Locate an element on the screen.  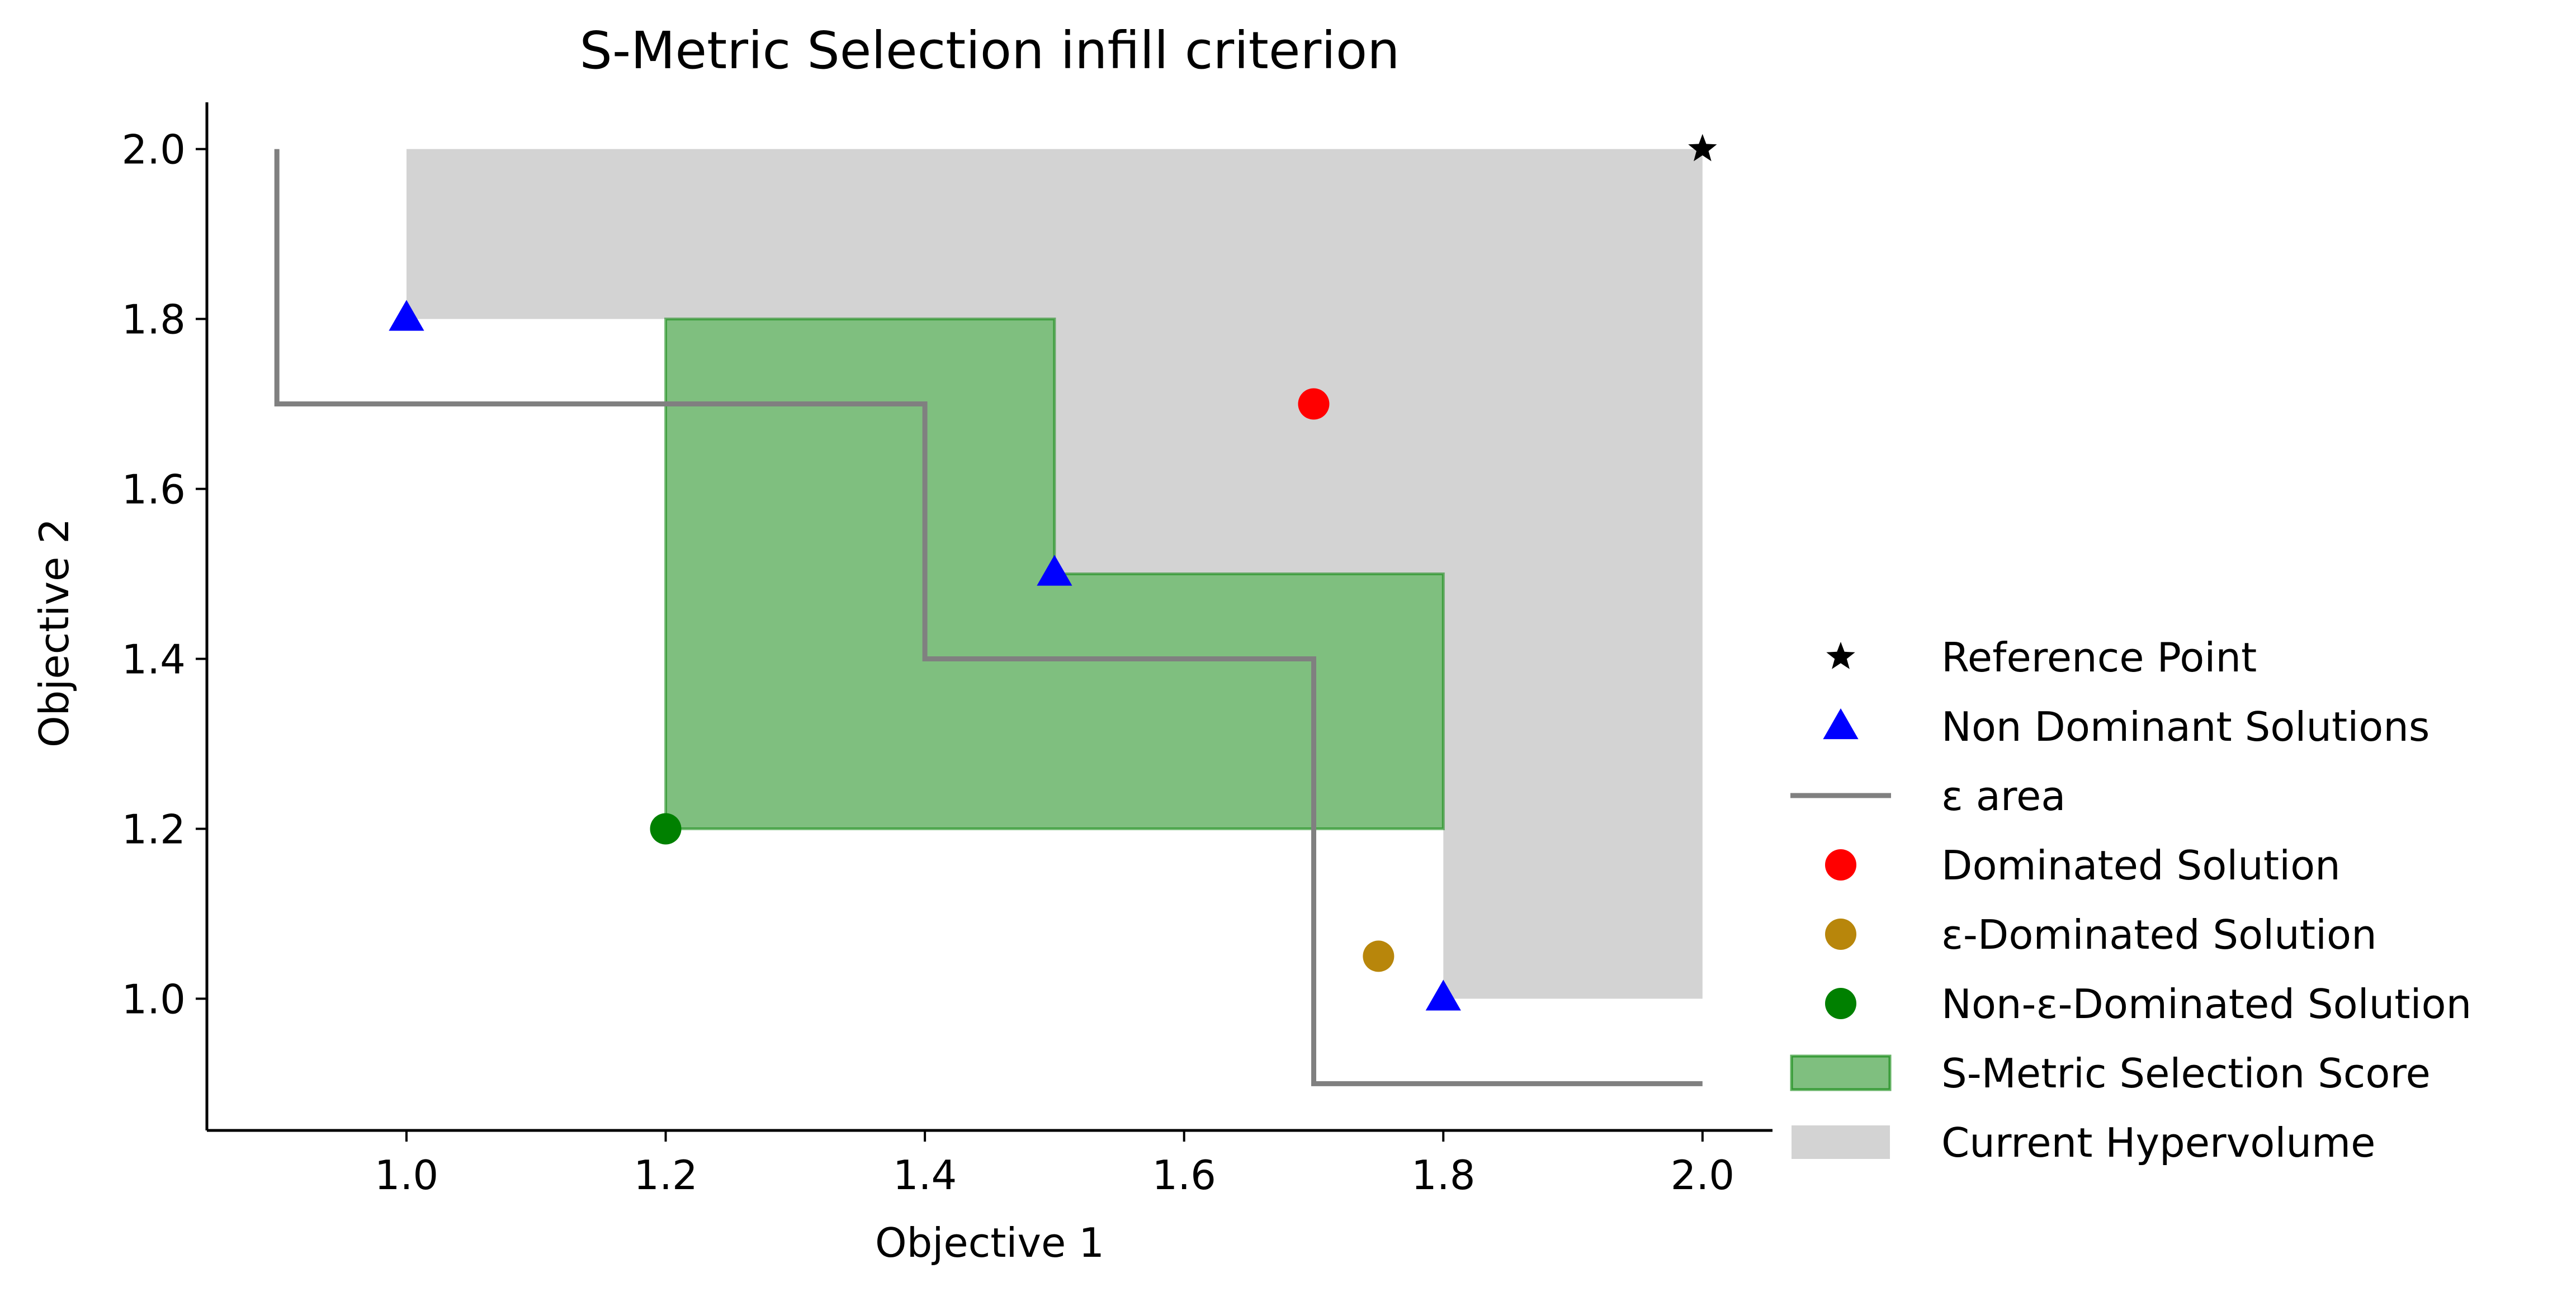
legend-label-epsilon-area: ε area is located at coordinates (2003, 796).